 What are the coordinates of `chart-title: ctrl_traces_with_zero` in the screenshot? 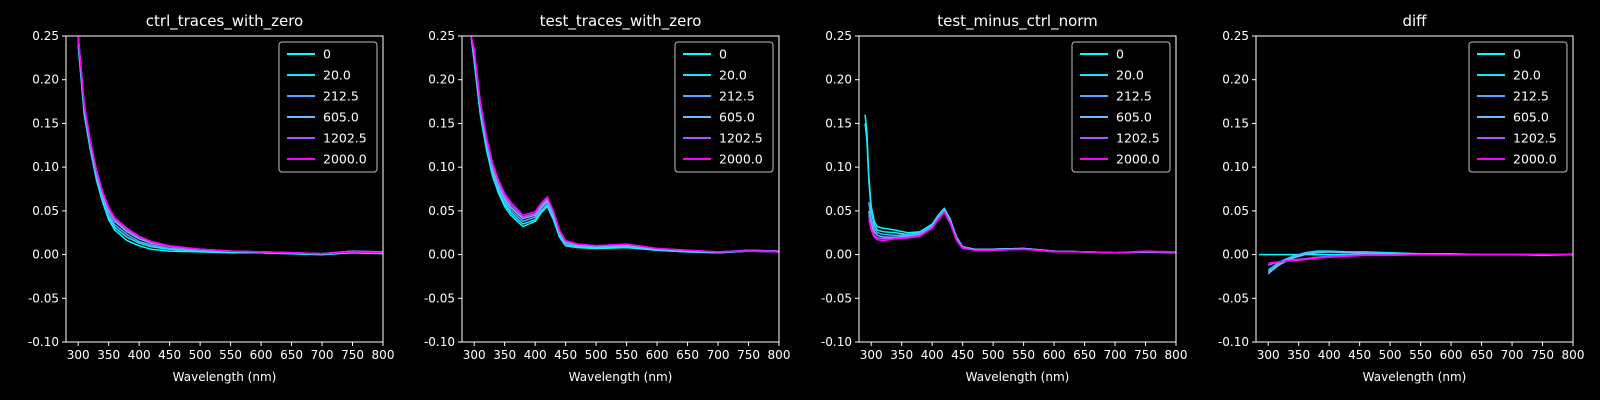 It's located at (224, 21).